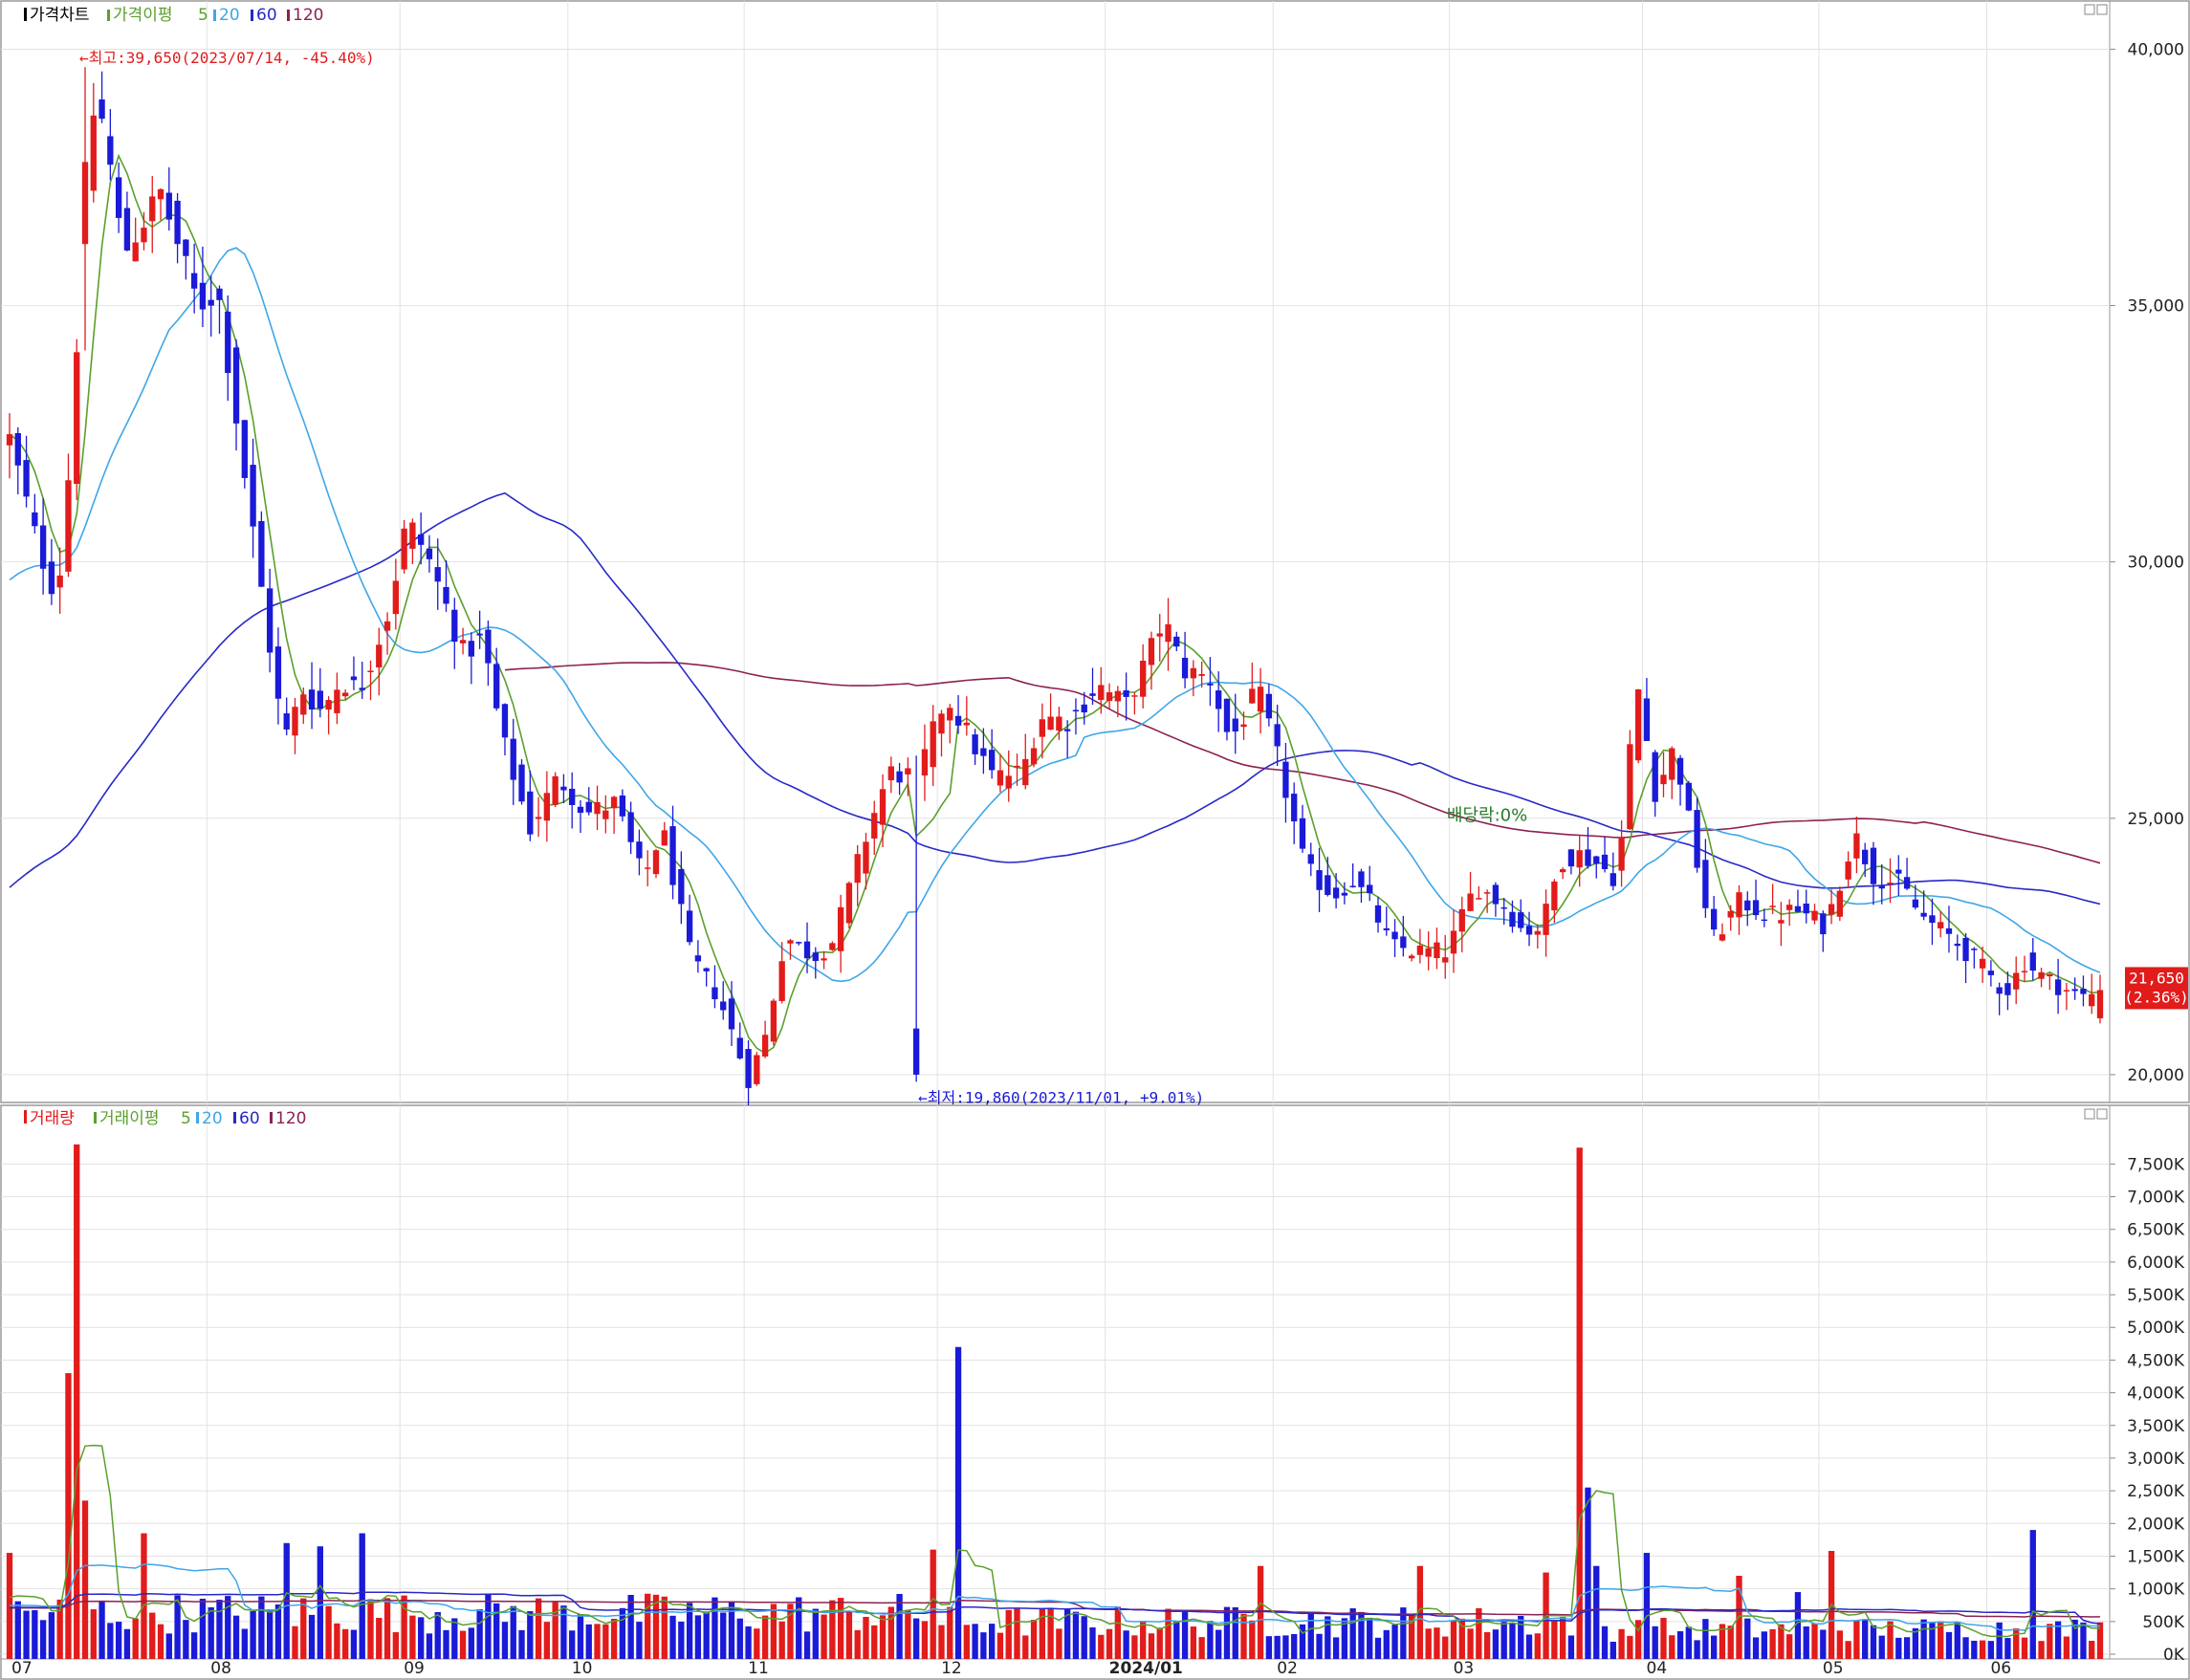 The height and width of the screenshot is (1680, 2190). Describe the element at coordinates (2156, 1395) in the screenshot. I see `volume-tick-label: 4,000K` at that location.